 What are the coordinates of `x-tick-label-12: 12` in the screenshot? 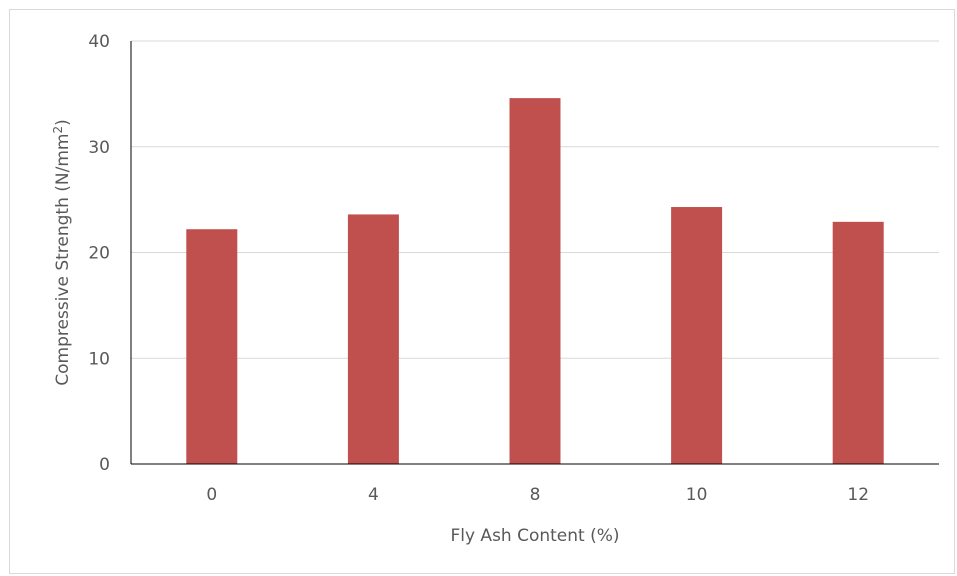 It's located at (858, 495).